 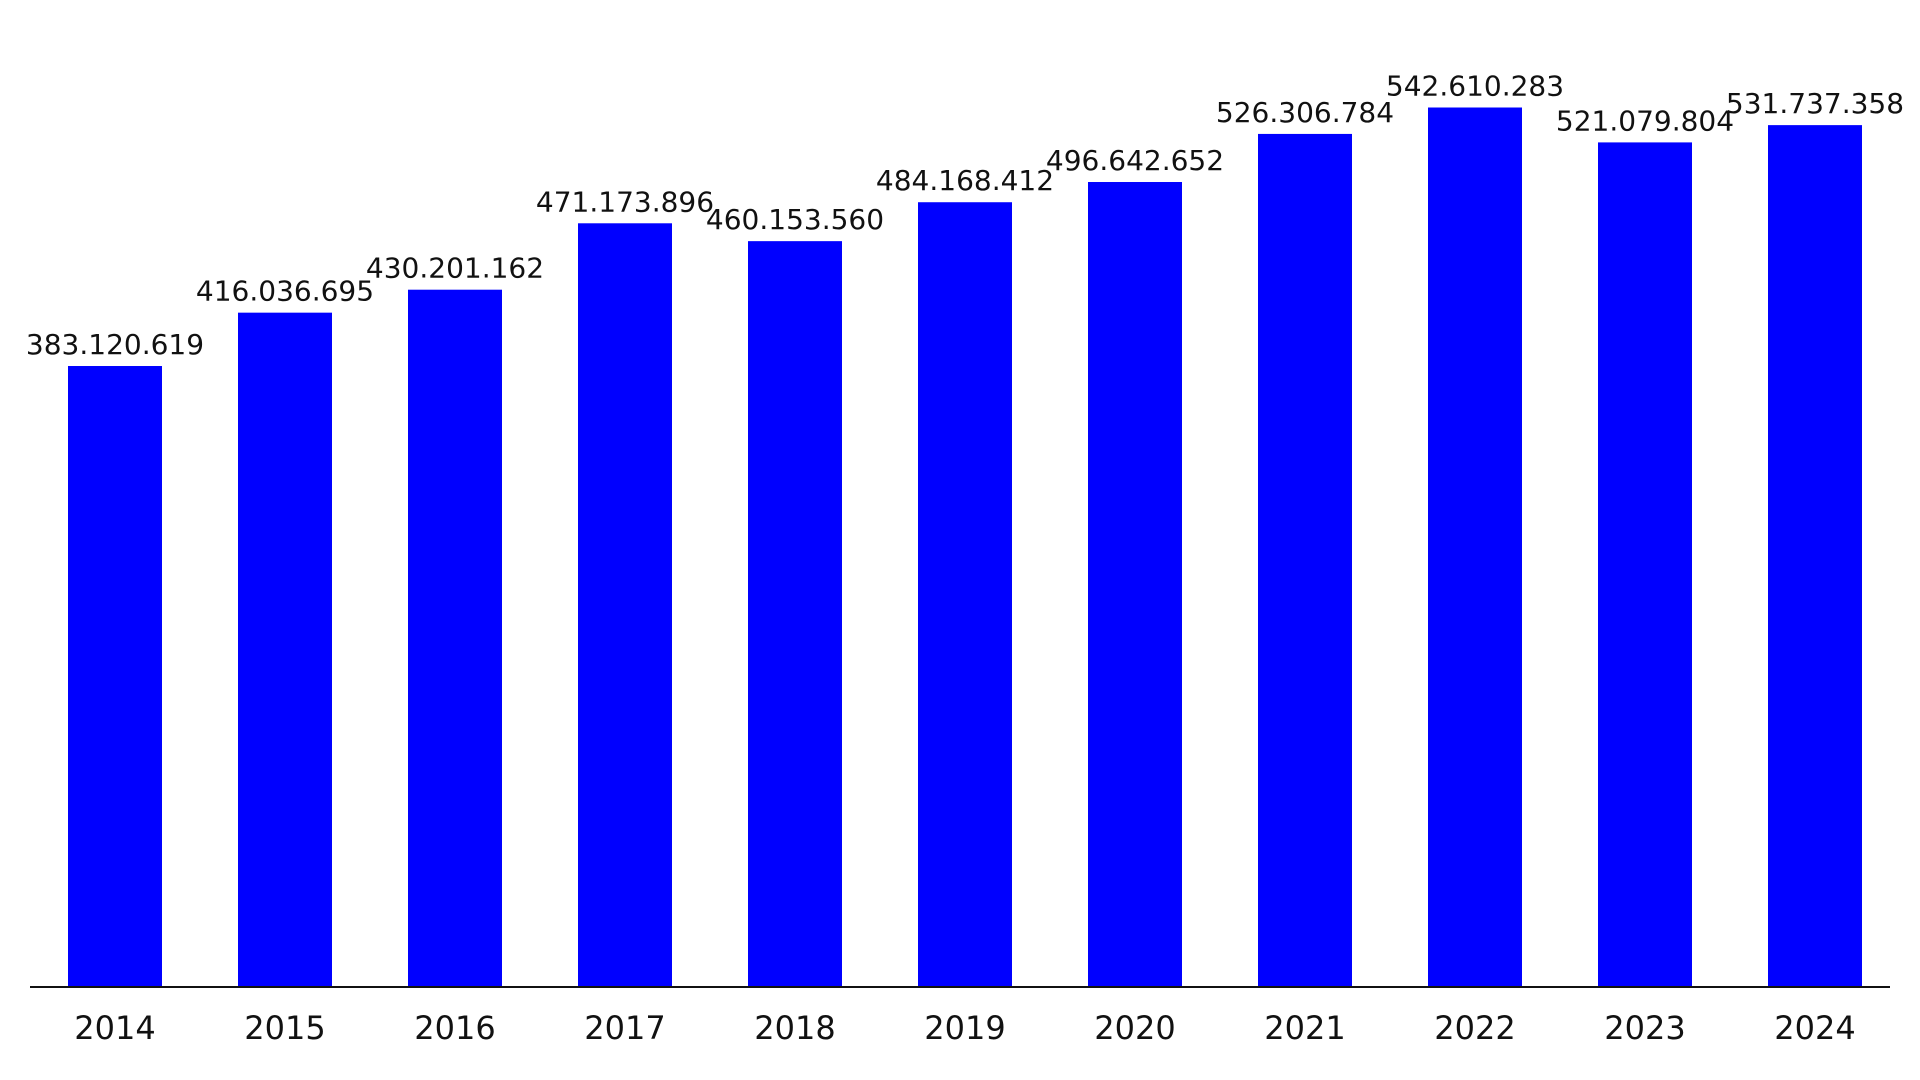 I want to click on bar-2015, so click(x=285, y=649).